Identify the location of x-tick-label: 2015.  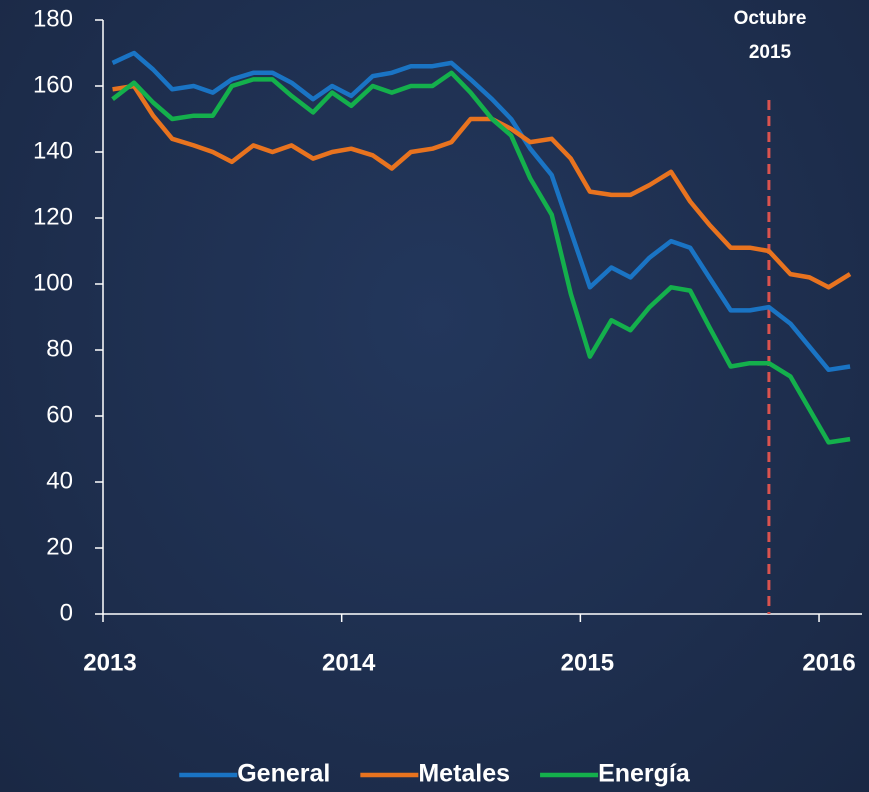
(587, 662).